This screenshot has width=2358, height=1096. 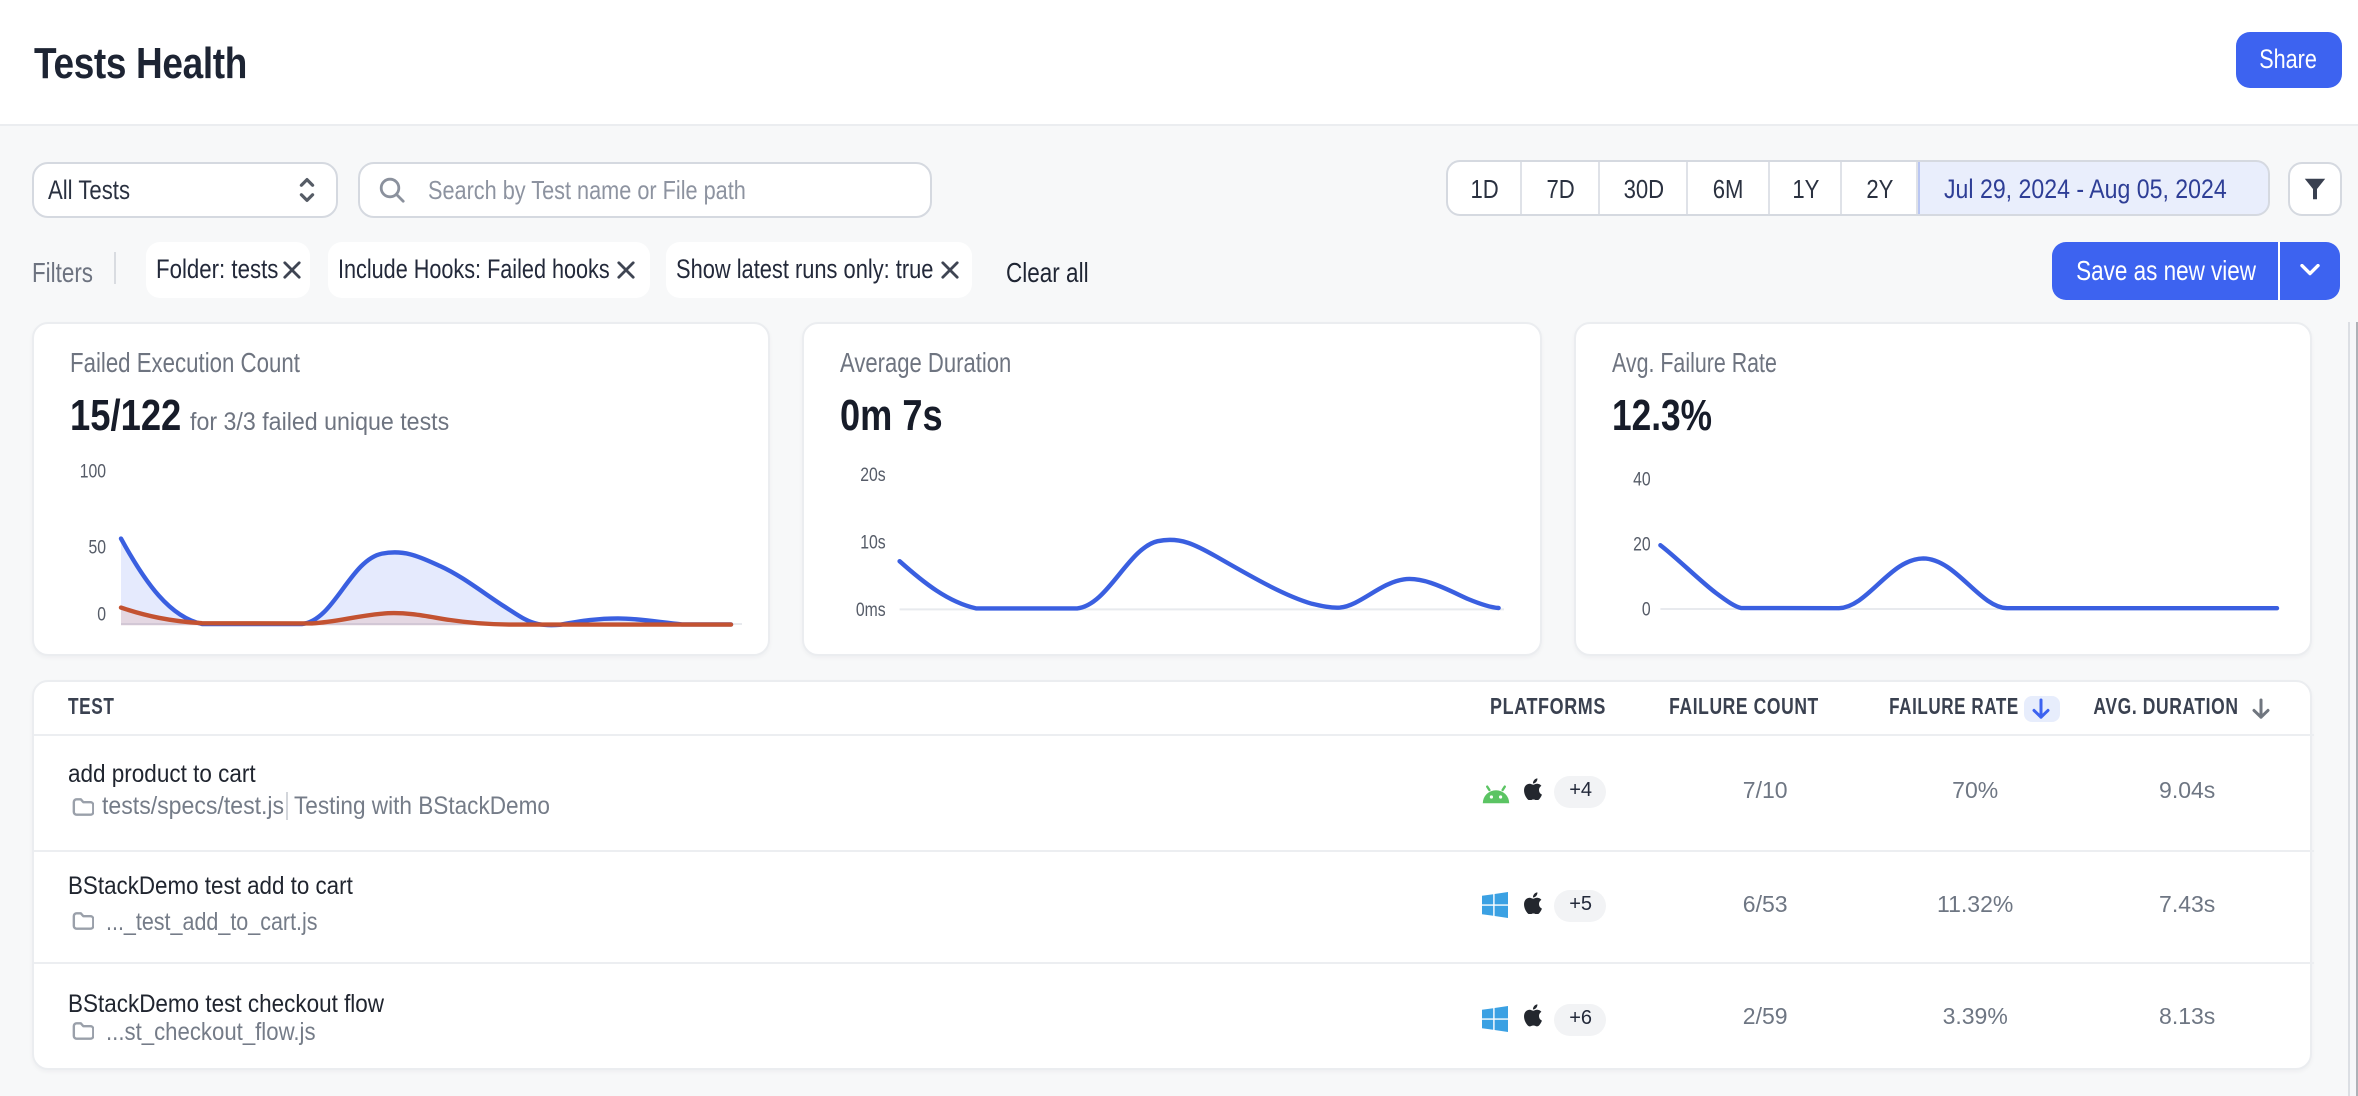 What do you see at coordinates (93, 471) in the screenshot?
I see `svg-text: 100` at bounding box center [93, 471].